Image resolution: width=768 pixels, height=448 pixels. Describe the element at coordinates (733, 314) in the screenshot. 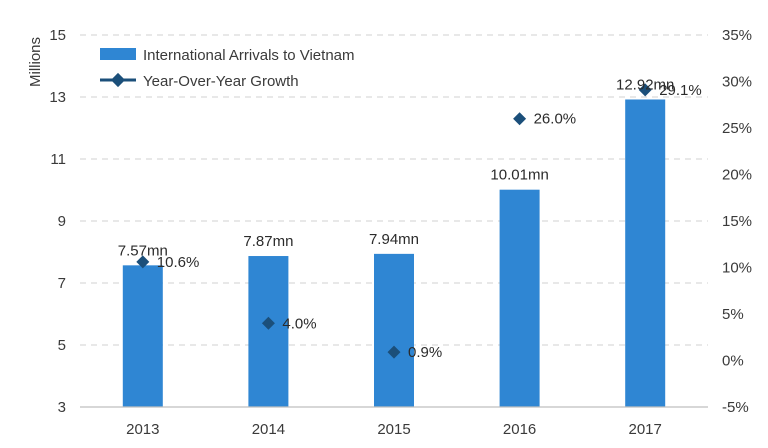

I see `y2-tick-label: 5%` at that location.